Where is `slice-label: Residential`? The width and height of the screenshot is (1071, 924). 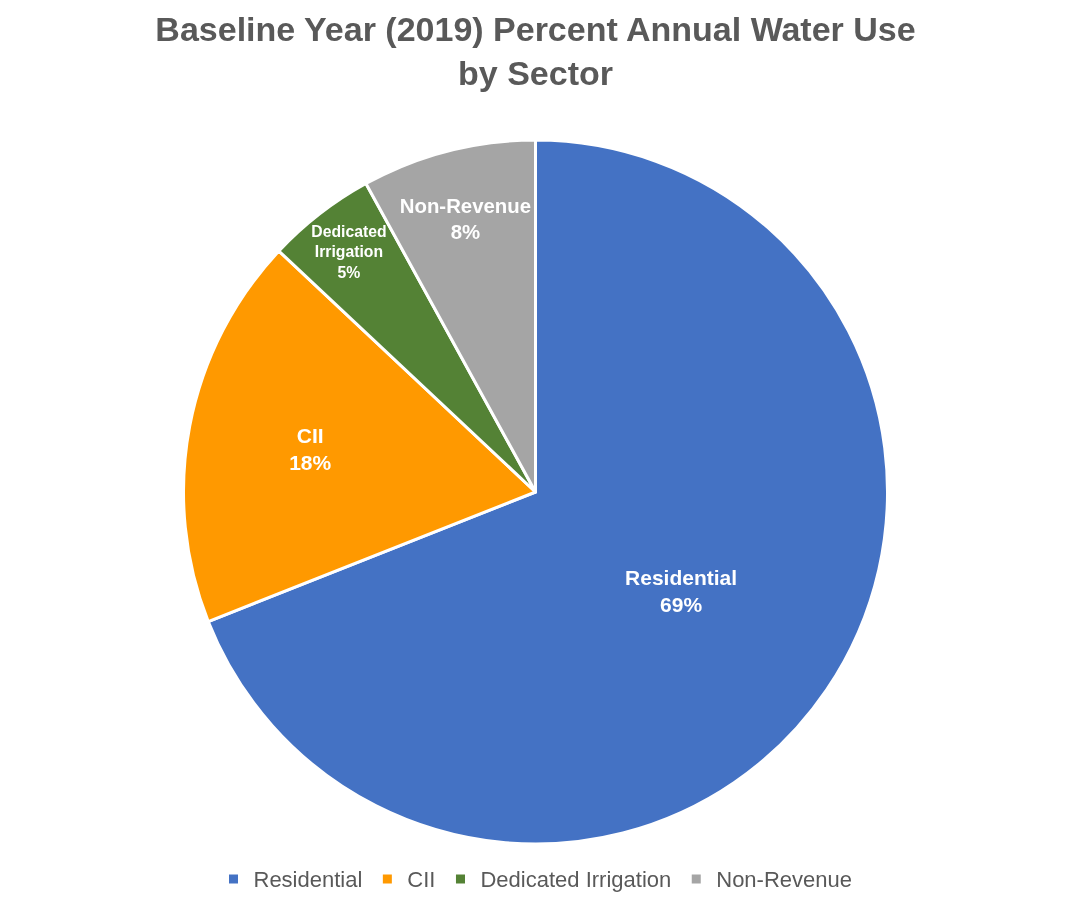
slice-label: Residential is located at coordinates (681, 577).